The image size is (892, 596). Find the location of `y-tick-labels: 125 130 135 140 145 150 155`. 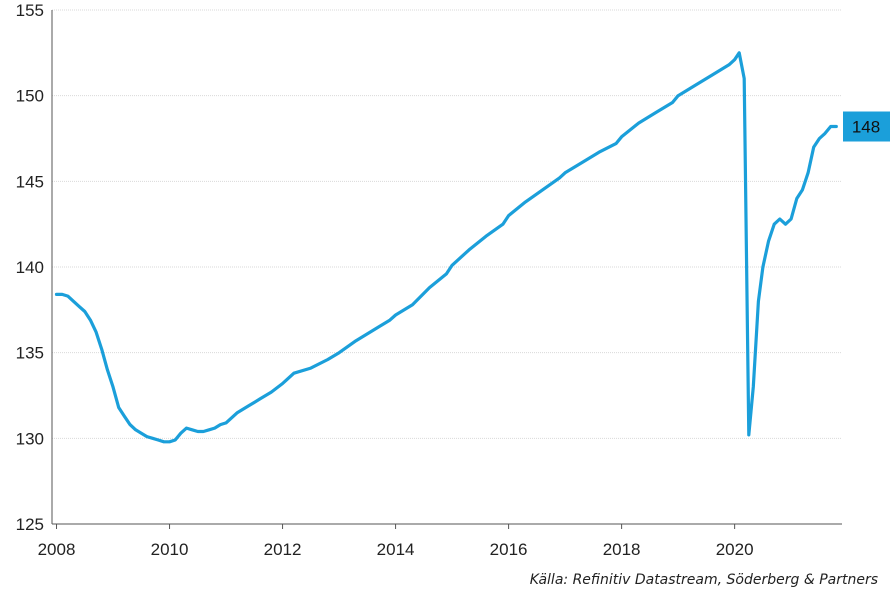

y-tick-labels: 125 130 135 140 145 150 155 is located at coordinates (30, 267).